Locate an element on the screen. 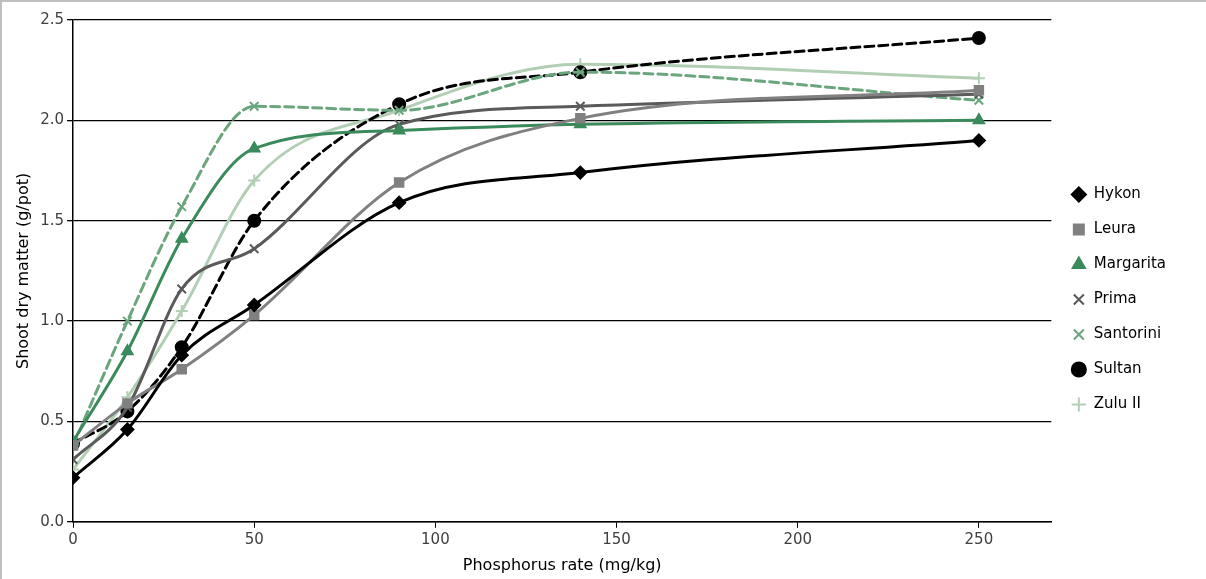 This screenshot has height=579, width=1206. y-tick-label: 0.5 is located at coordinates (52, 420).